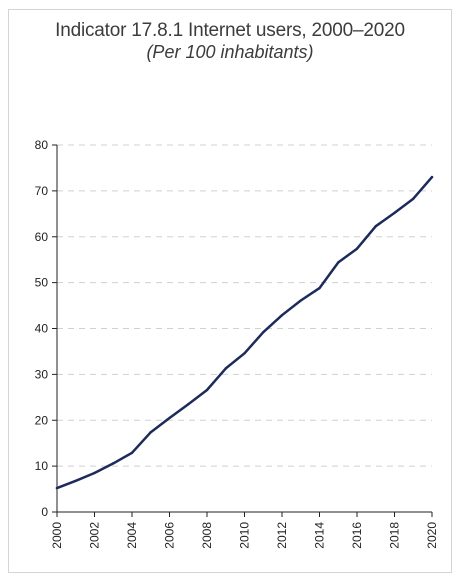 This screenshot has width=461, height=582. What do you see at coordinates (42, 466) in the screenshot?
I see `y-tick-label: 10` at bounding box center [42, 466].